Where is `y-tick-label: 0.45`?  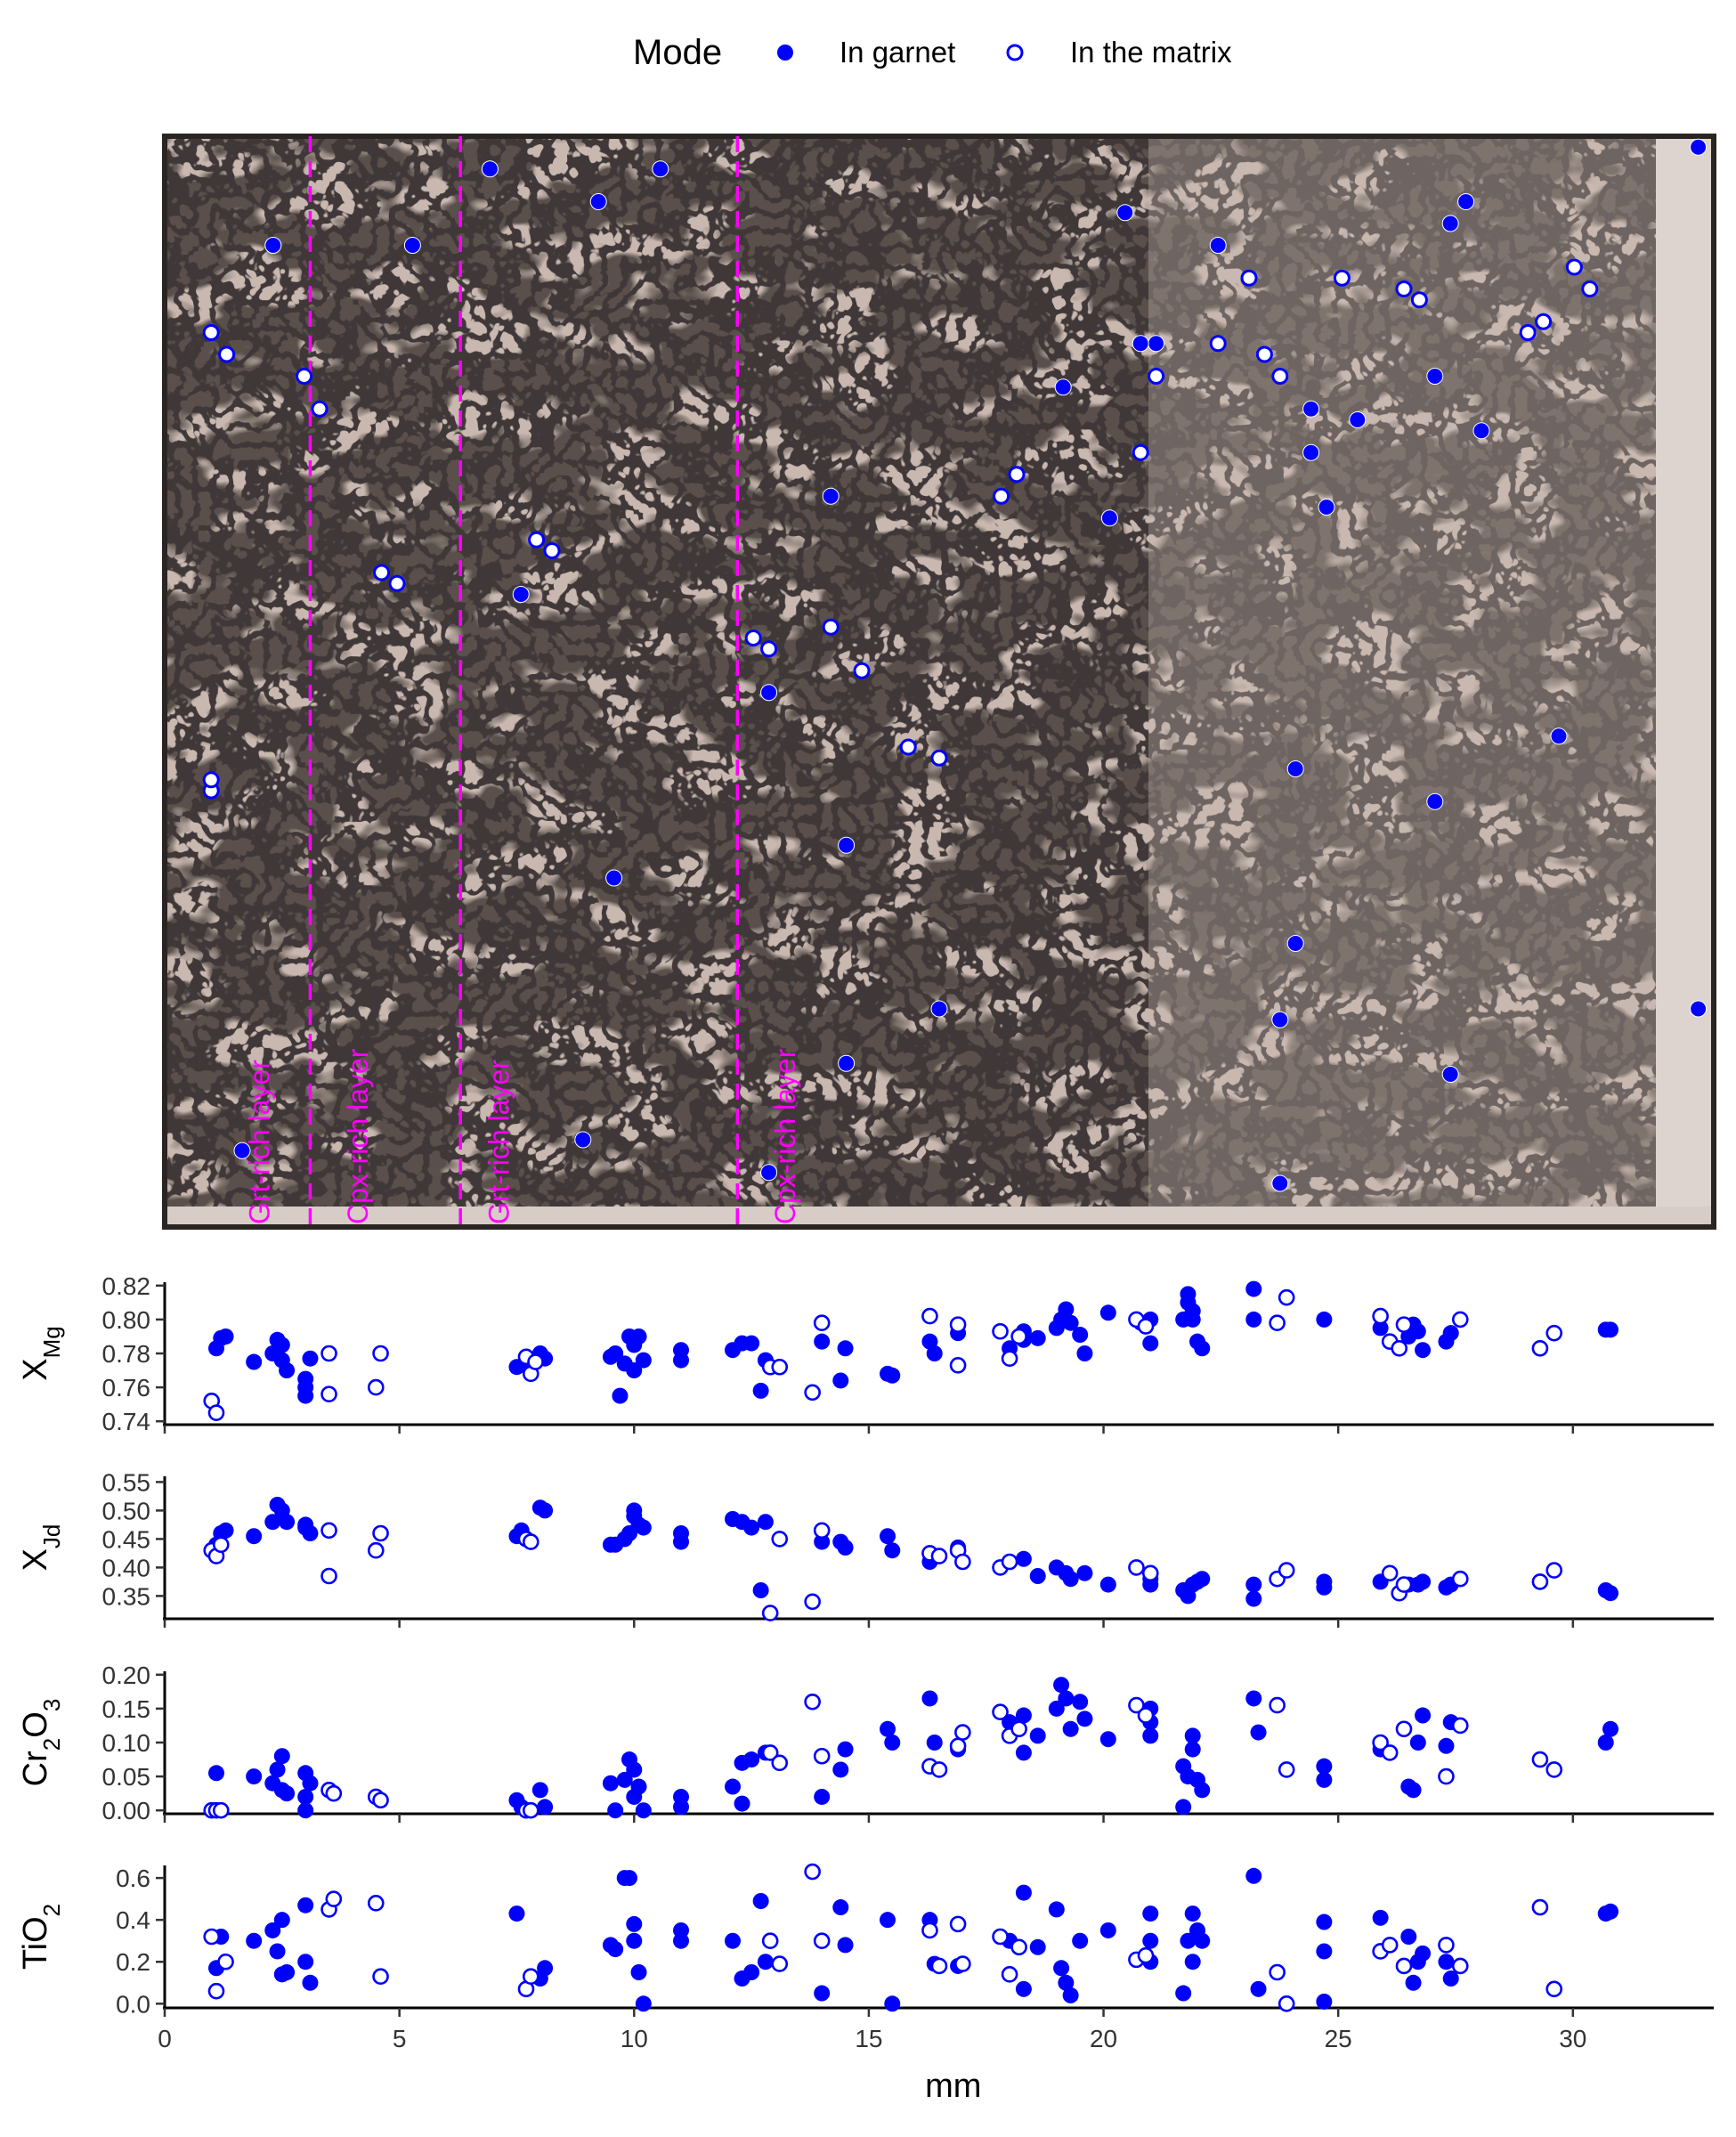 y-tick-label: 0.45 is located at coordinates (126, 1539).